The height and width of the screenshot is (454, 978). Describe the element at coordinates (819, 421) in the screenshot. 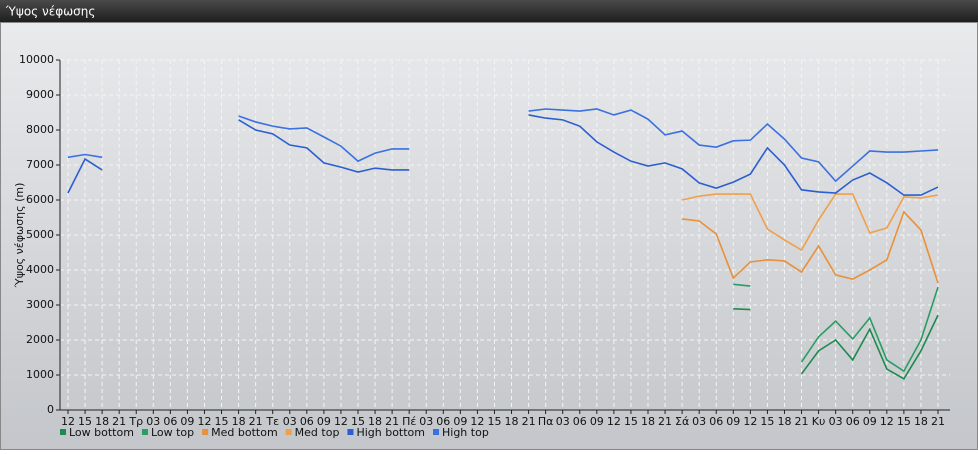

I see `x-tick-label: Κυ` at that location.